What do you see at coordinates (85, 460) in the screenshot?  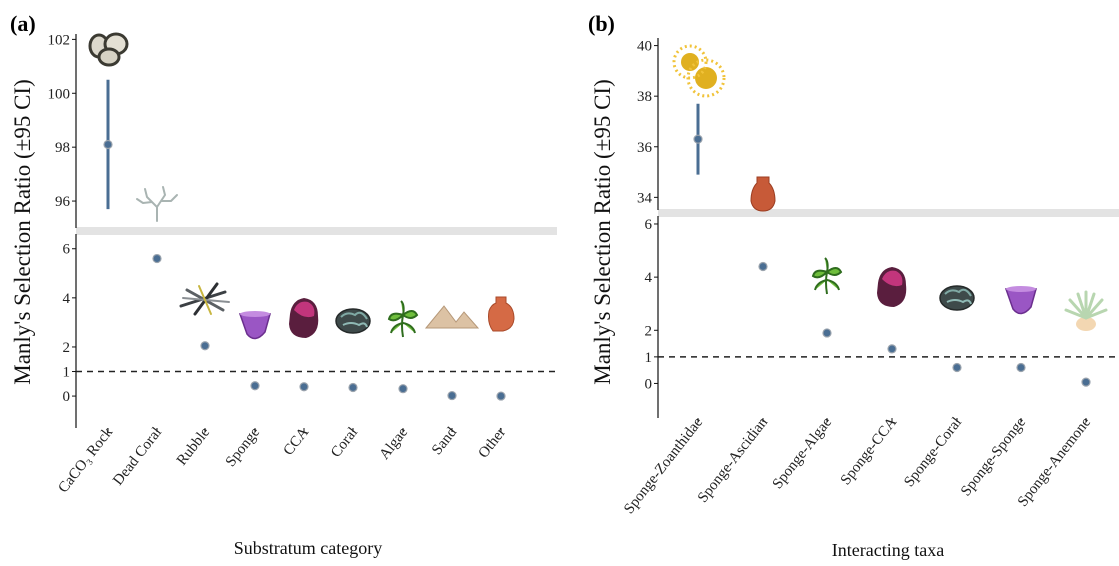 I see `x-category-label: CaCO₃ Rock` at bounding box center [85, 460].